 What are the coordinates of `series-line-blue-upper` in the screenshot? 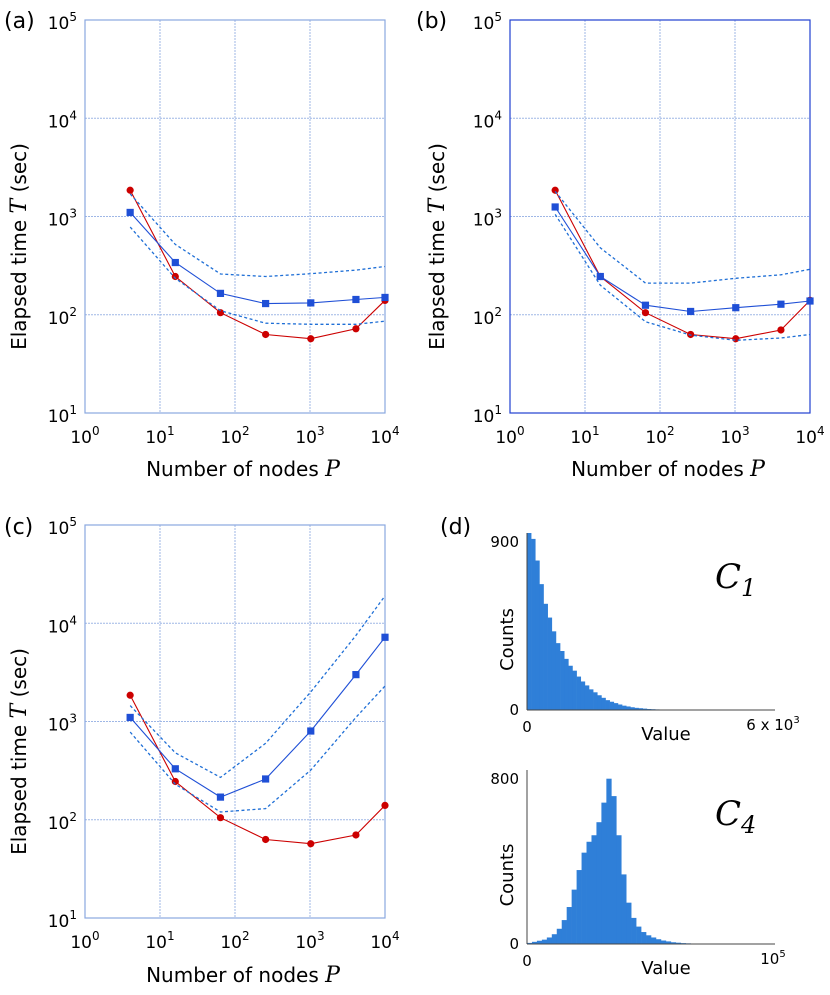 It's located at (682, 237).